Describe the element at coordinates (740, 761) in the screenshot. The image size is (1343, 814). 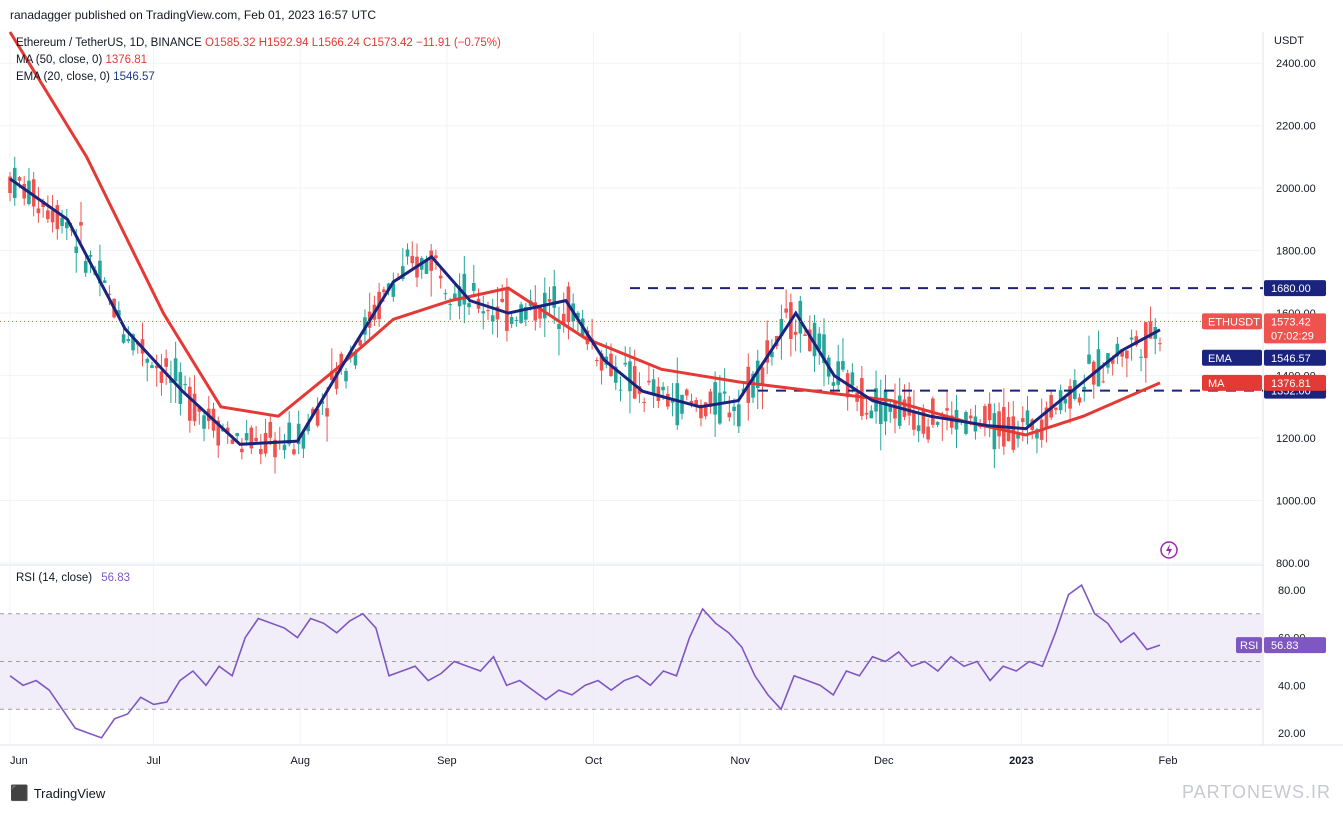
I see `time-tick-label: Nov` at that location.